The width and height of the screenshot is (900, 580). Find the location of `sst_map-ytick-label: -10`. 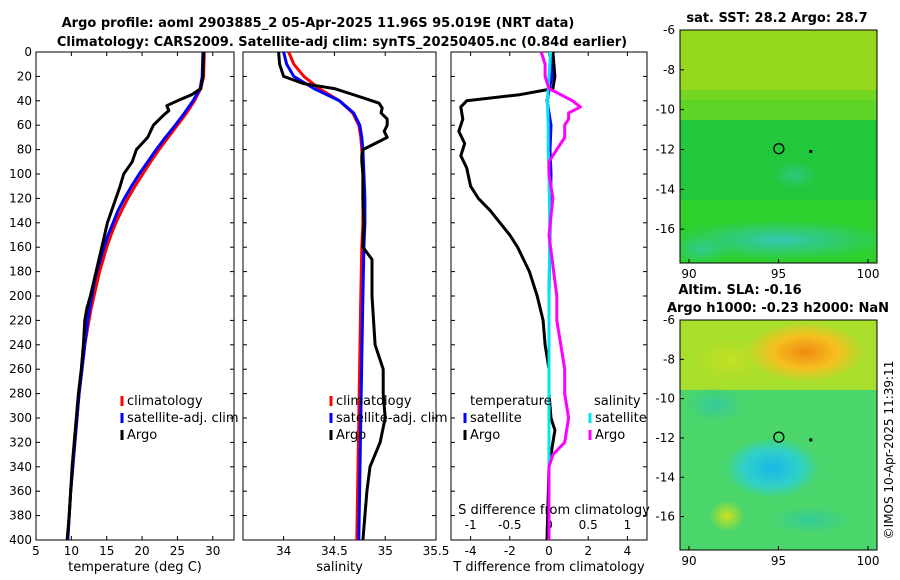

sst_map-ytick-label: -10 is located at coordinates (665, 110).